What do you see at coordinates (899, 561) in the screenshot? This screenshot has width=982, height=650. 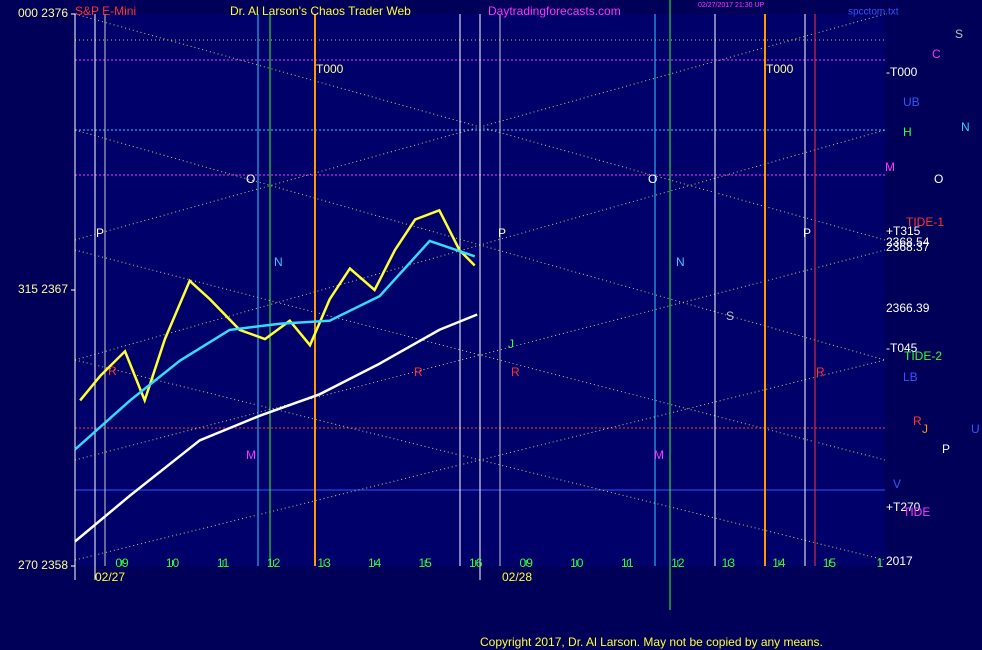 I see `right-label: 2017` at bounding box center [899, 561].